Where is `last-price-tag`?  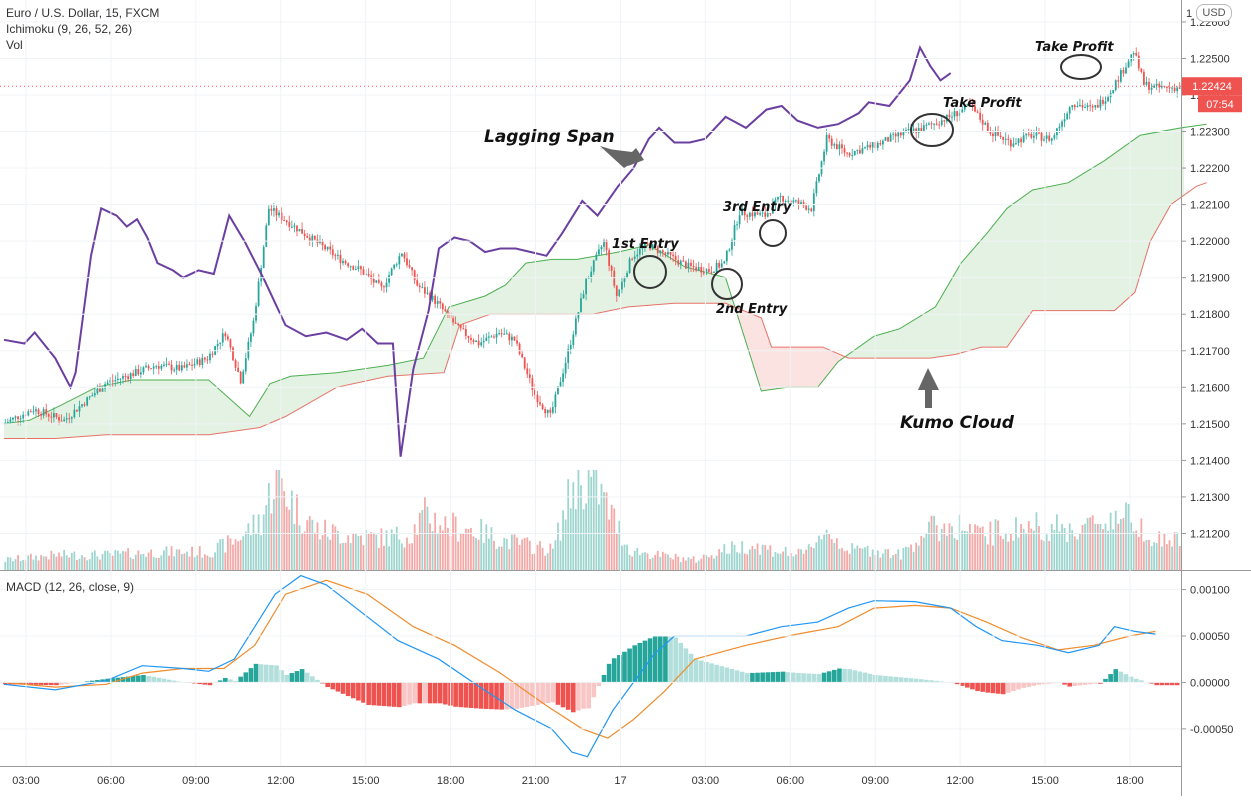
last-price-tag is located at coordinates (1212, 86).